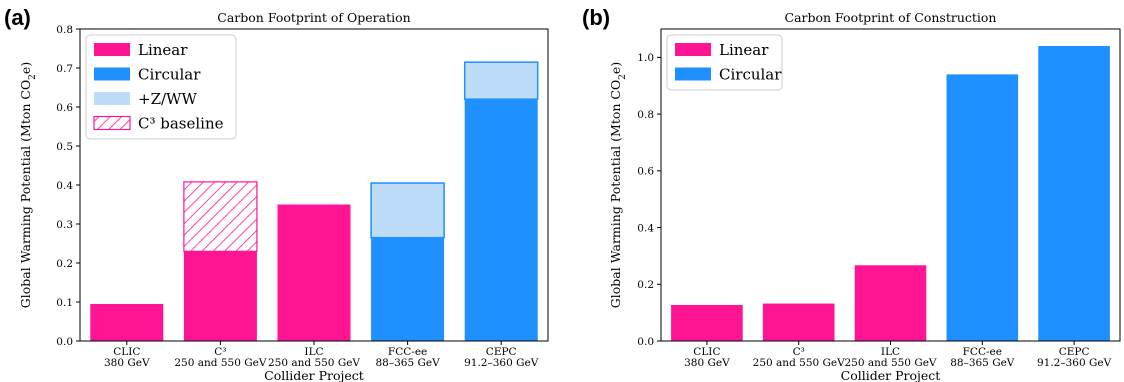  I want to click on legend-swatch--z-ww, so click(112, 98).